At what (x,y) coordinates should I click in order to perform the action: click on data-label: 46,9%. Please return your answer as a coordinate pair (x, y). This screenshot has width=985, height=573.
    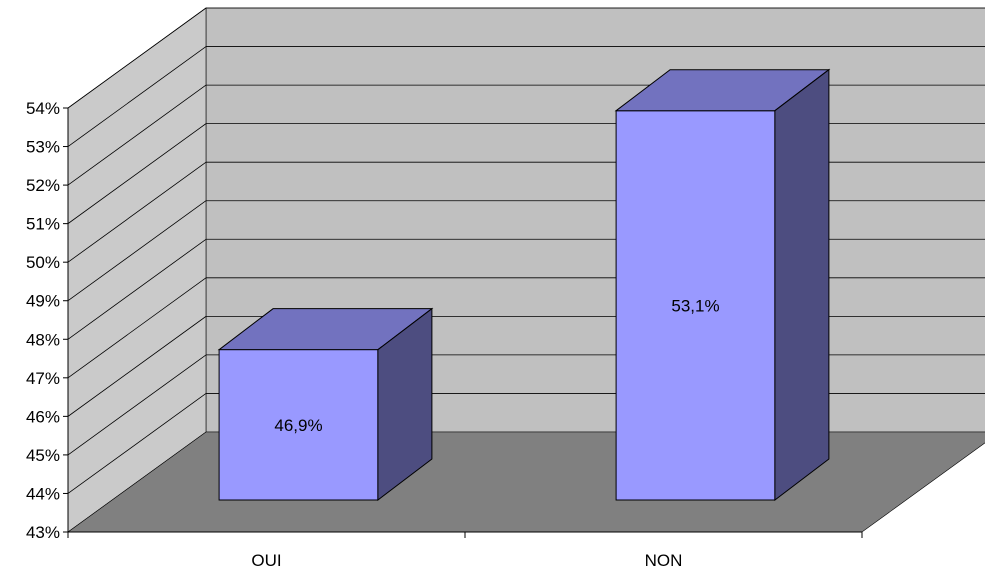
    Looking at the image, I should click on (298, 425).